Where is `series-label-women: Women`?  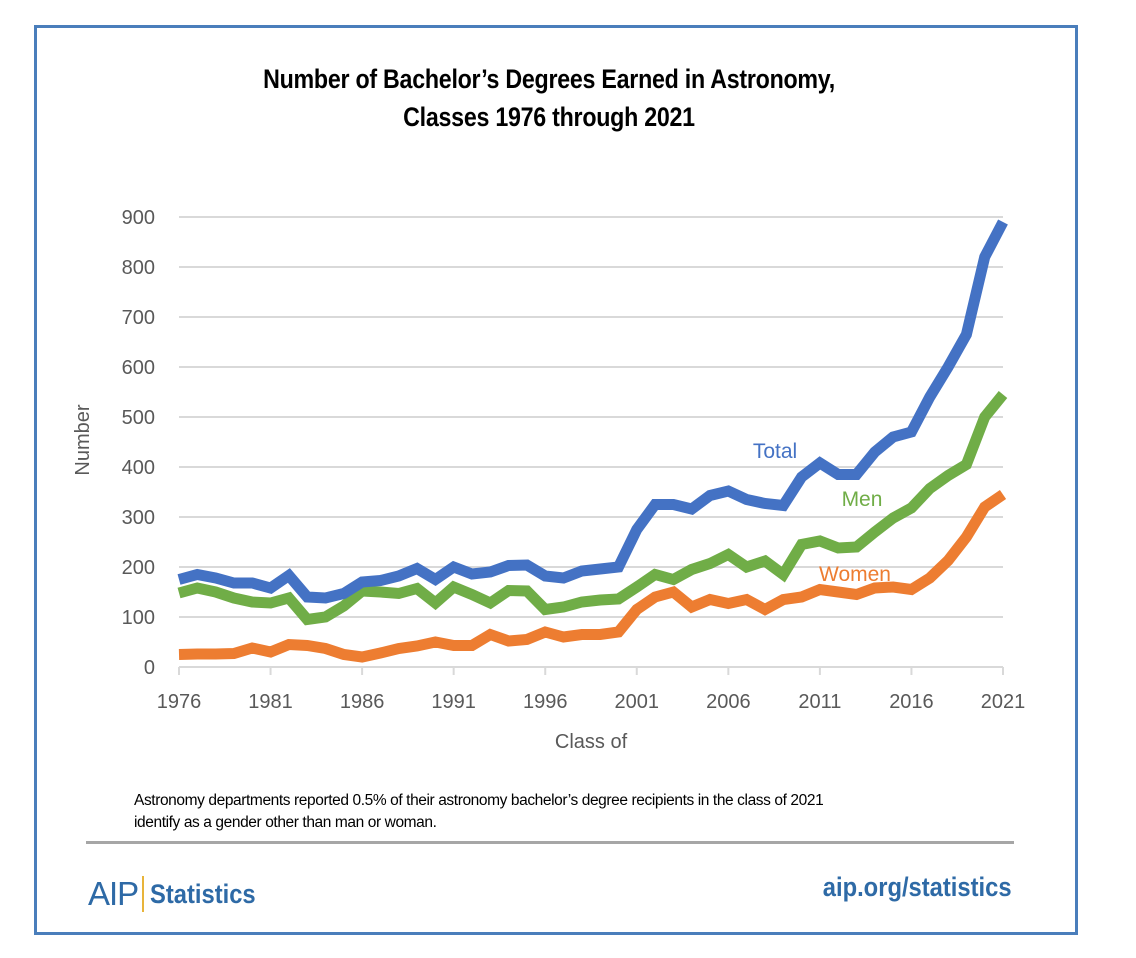 series-label-women: Women is located at coordinates (855, 574).